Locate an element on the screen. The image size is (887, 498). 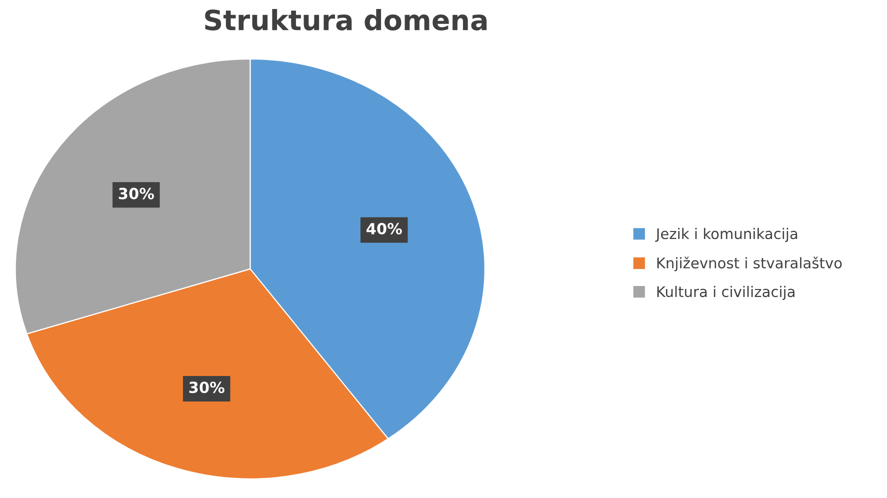
legend-label: Kultura i civilizacija is located at coordinates (725, 293).